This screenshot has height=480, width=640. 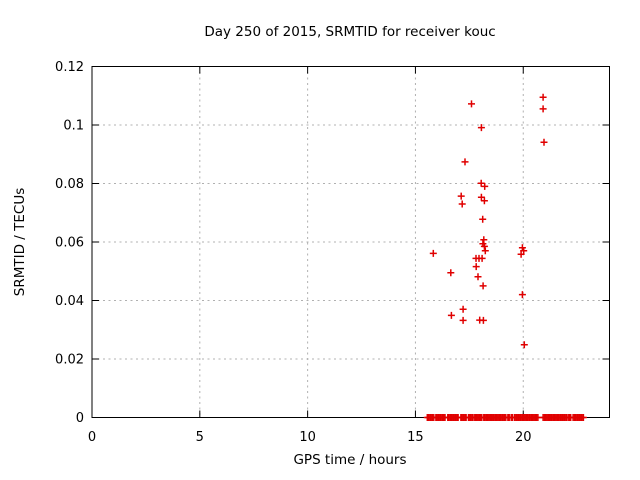 I want to click on zero-band-points, so click(x=505, y=417).